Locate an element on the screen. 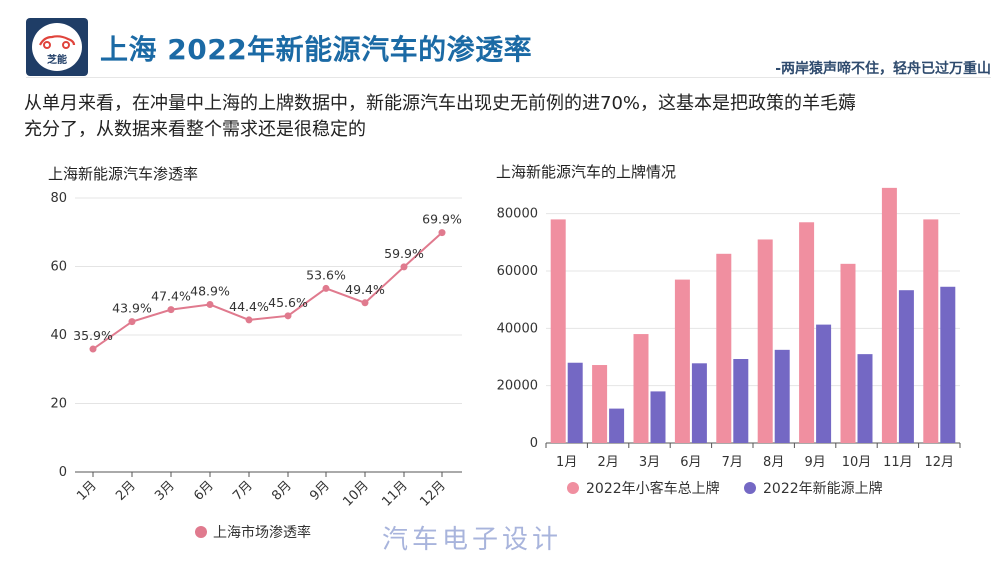 This screenshot has width=1003, height=561. page-title: 上海 2022年新能源汽车的渗透率 is located at coordinates (316, 49).